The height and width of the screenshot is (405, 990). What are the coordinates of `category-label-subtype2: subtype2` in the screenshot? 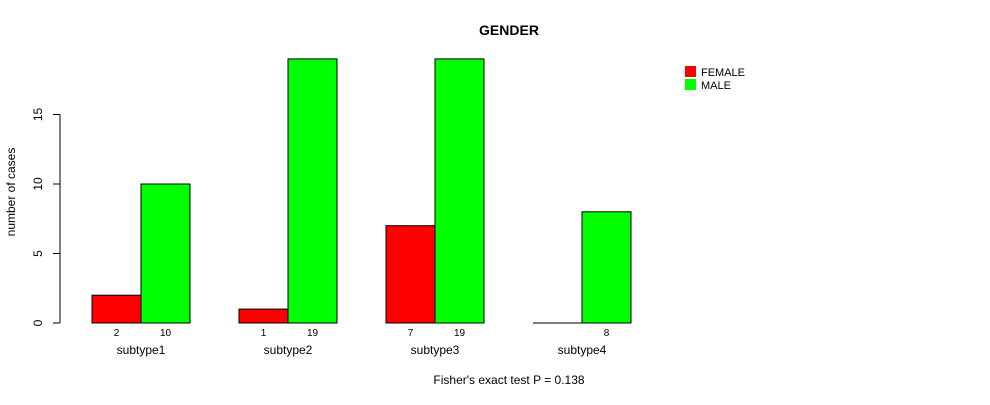 It's located at (288, 350).